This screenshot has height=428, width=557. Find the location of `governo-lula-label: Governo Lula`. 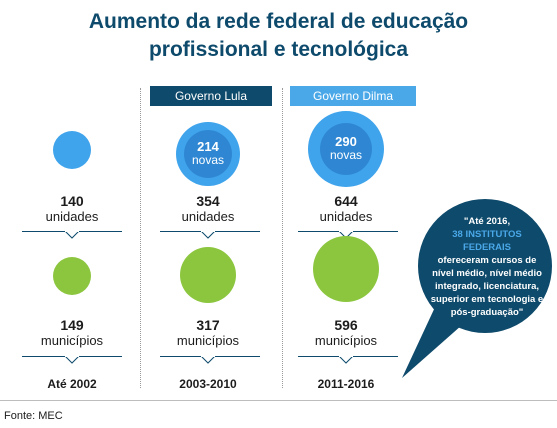

governo-lula-label: Governo Lula is located at coordinates (211, 96).